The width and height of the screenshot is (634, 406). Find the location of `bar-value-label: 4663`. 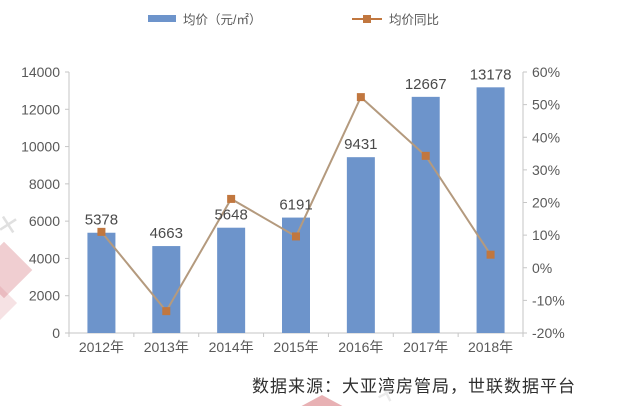

bar-value-label: 4663 is located at coordinates (166, 233).